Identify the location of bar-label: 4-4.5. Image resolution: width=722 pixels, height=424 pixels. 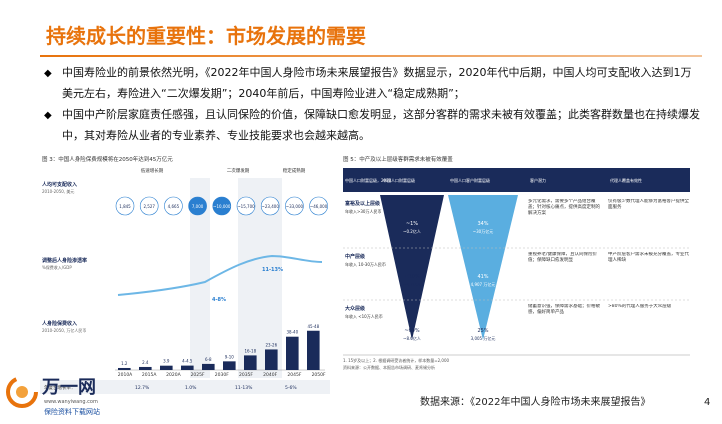
(187, 361).